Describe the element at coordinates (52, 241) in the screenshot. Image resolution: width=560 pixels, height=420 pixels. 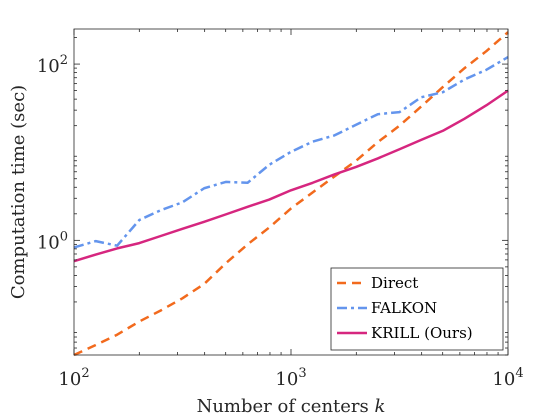
I see `y-tick-label: 10⁰` at that location.